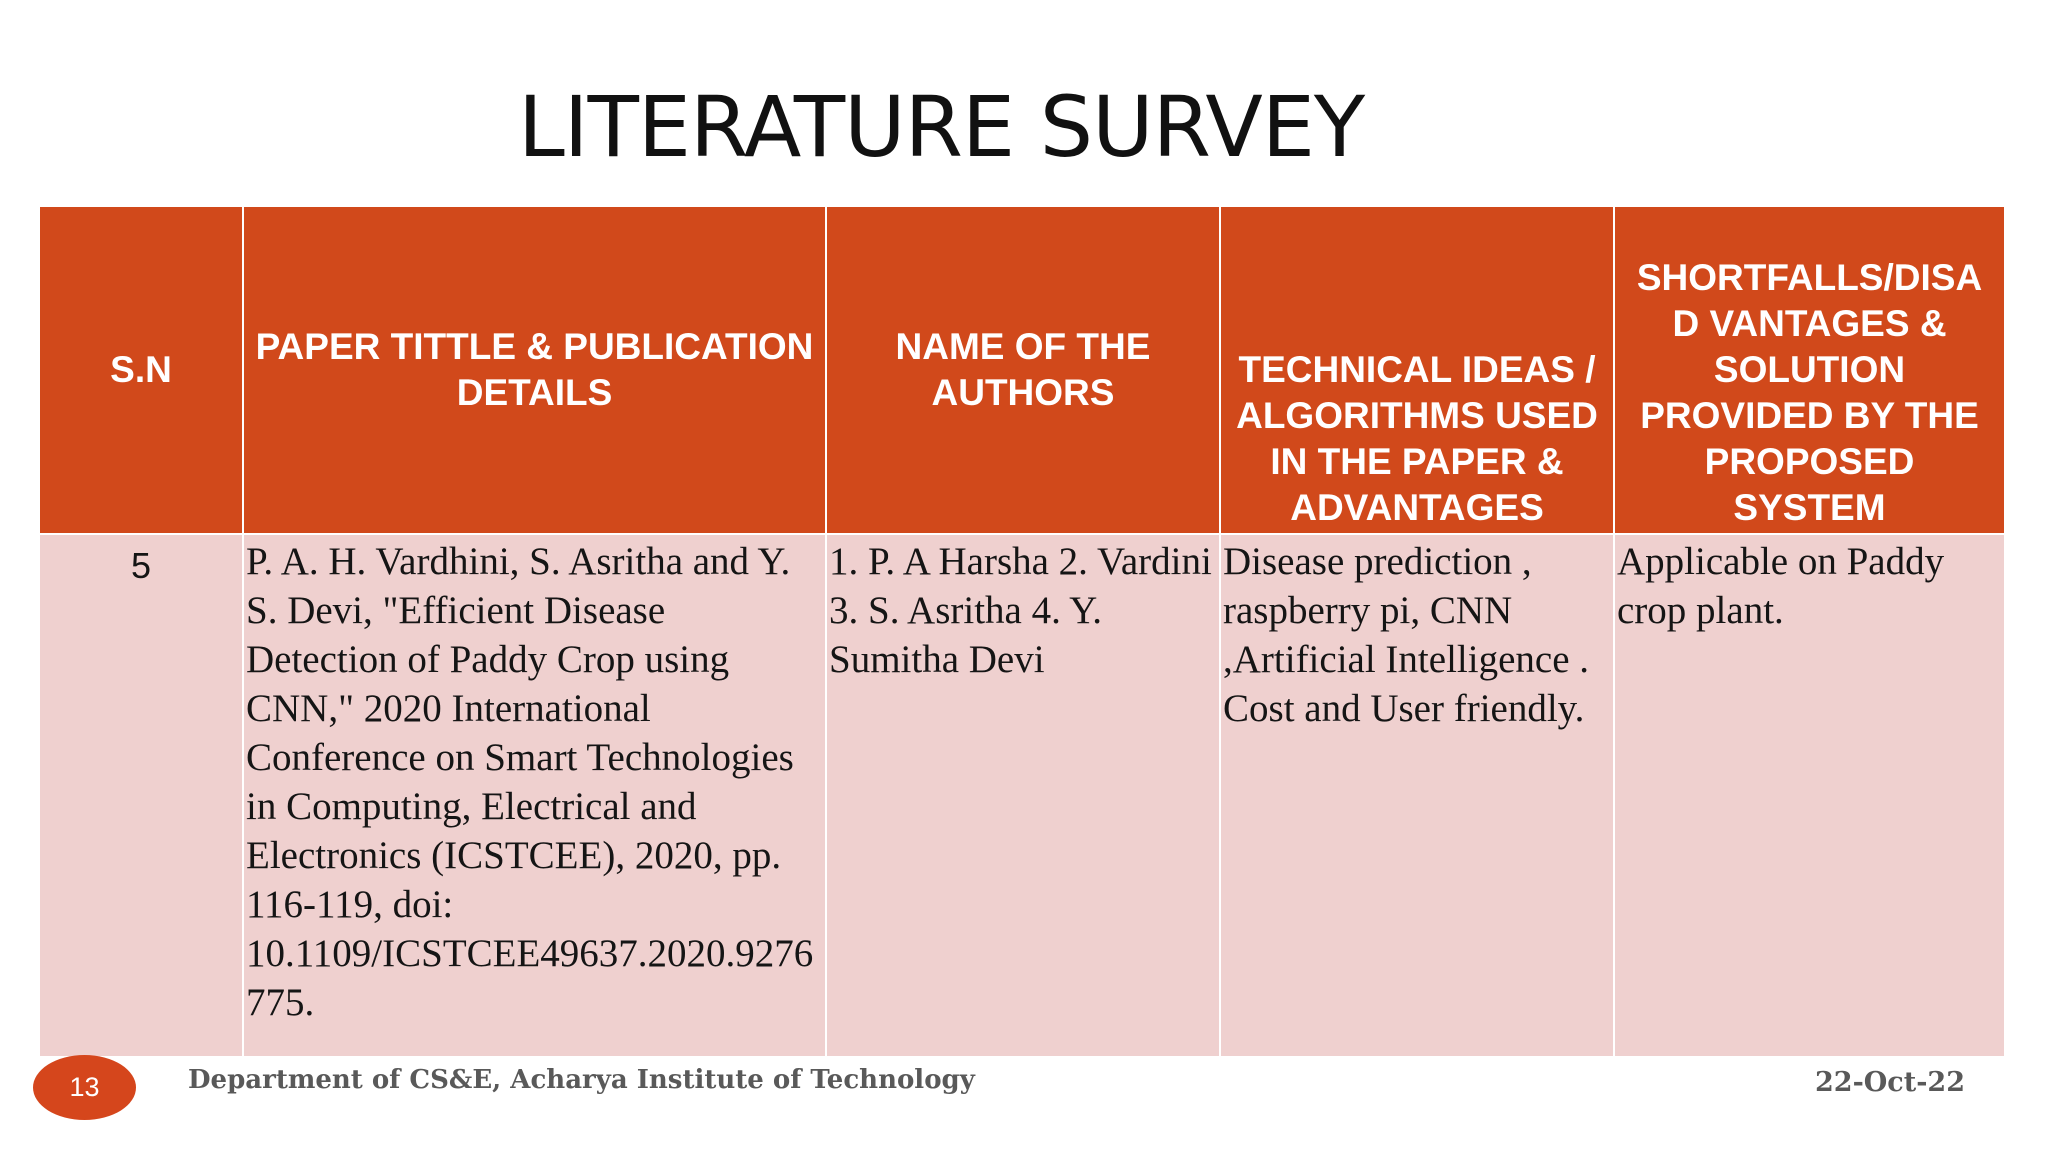  I want to click on slide-title: LITERATURE SURVEY, so click(941, 127).